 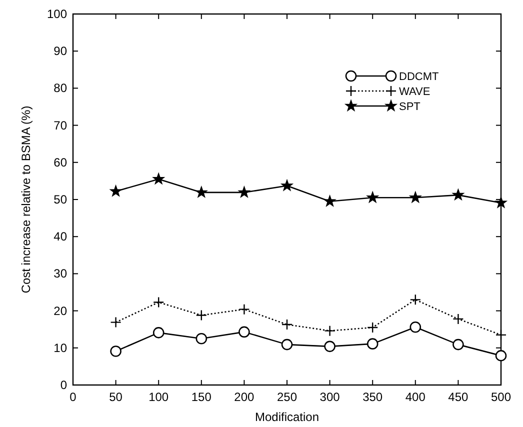 I want to click on y-tick-label: 40, so click(x=61, y=237).